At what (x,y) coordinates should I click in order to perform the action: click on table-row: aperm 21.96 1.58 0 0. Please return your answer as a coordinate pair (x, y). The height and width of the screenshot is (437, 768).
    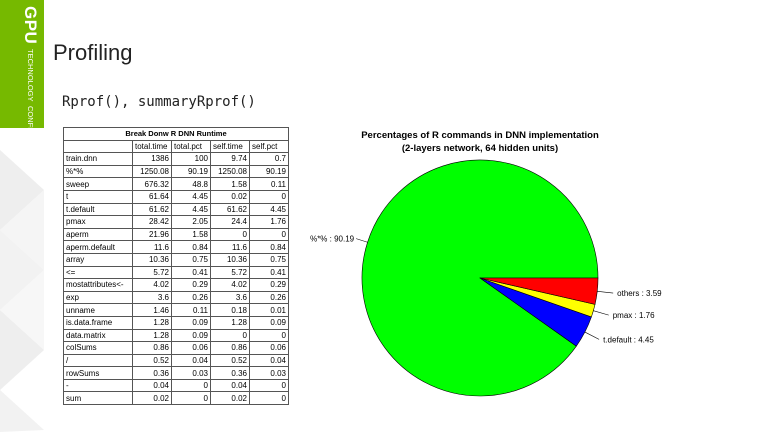
    Looking at the image, I should click on (176, 234).